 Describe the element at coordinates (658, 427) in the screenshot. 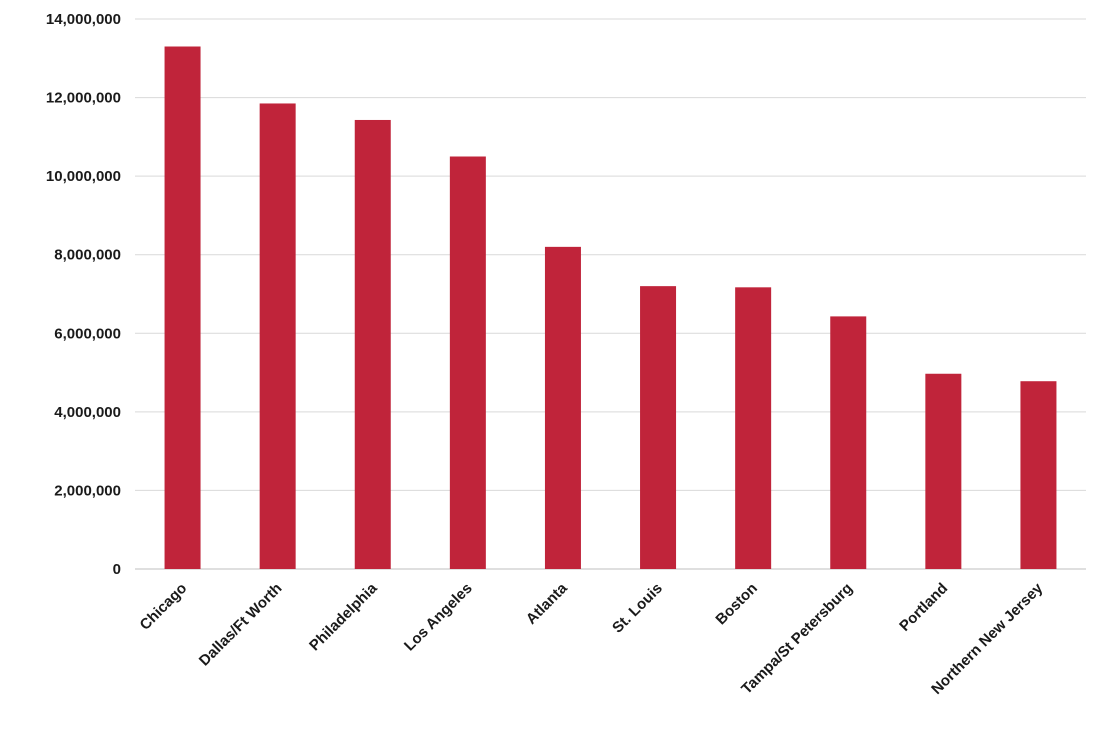

I see `bar-st-louis` at that location.